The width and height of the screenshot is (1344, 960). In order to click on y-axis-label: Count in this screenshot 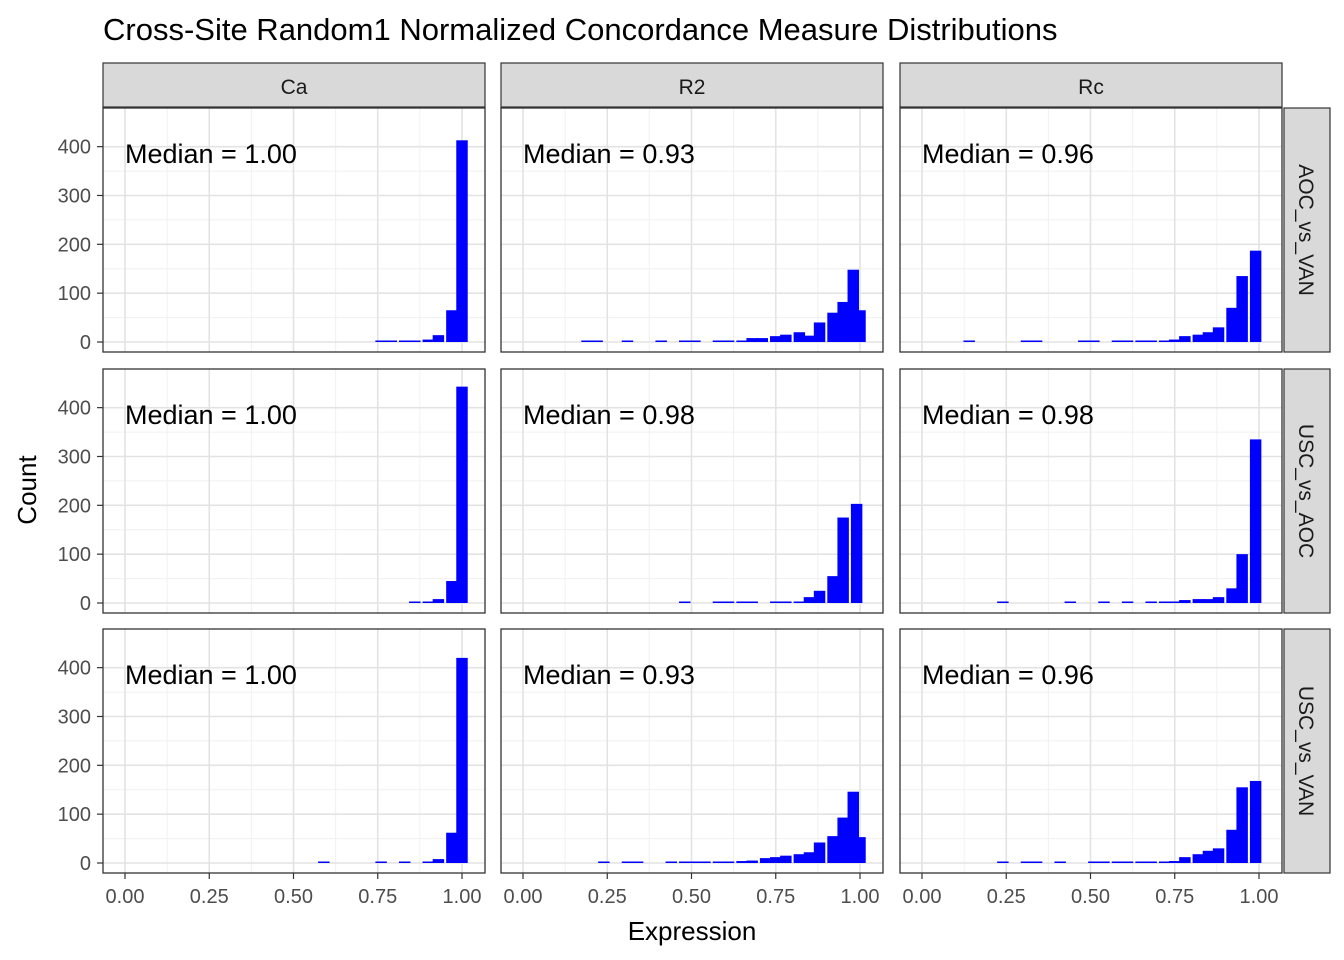, I will do `click(27, 490)`.